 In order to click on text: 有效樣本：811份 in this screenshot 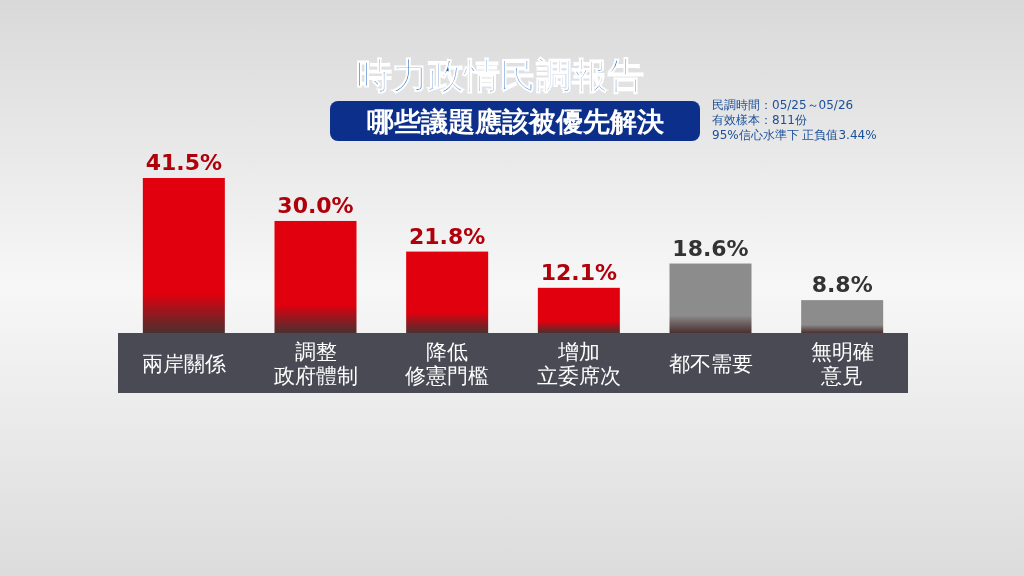, I will do `click(759, 120)`.